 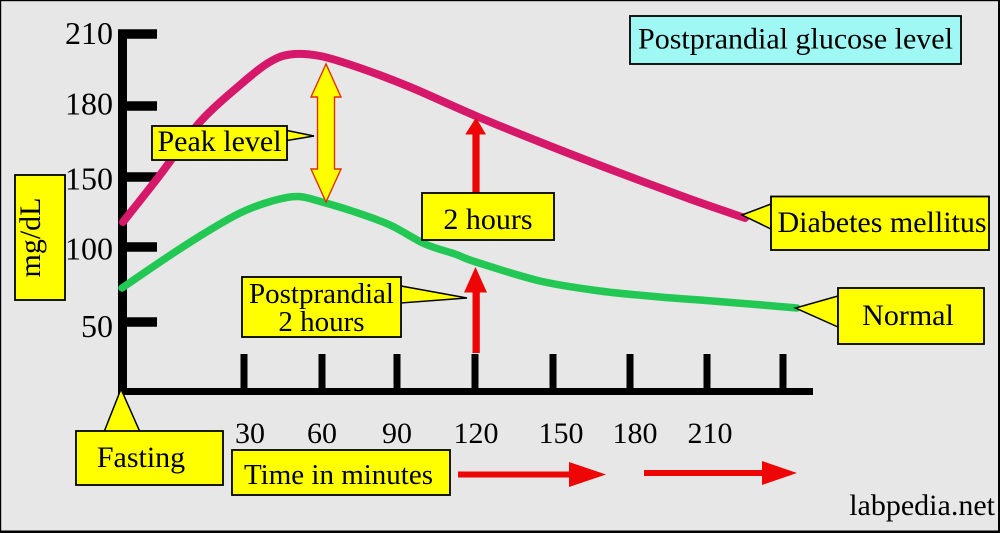 I want to click on svg-text: 120, so click(x=476, y=433).